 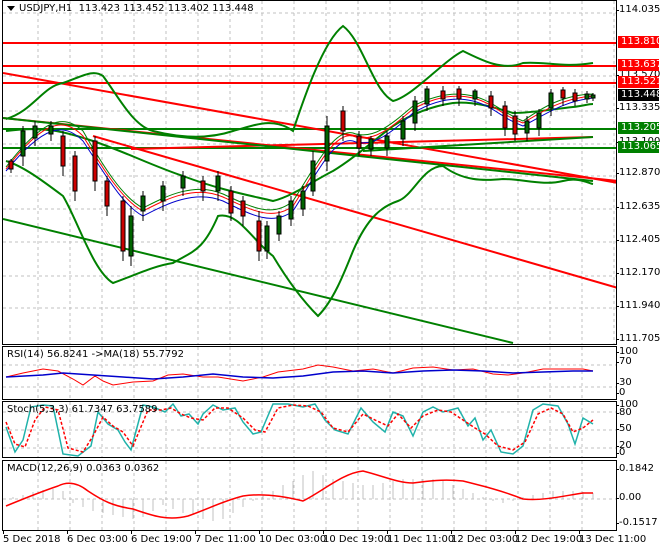 I want to click on level-tag-resistance: 113.637, so click(x=639, y=65).